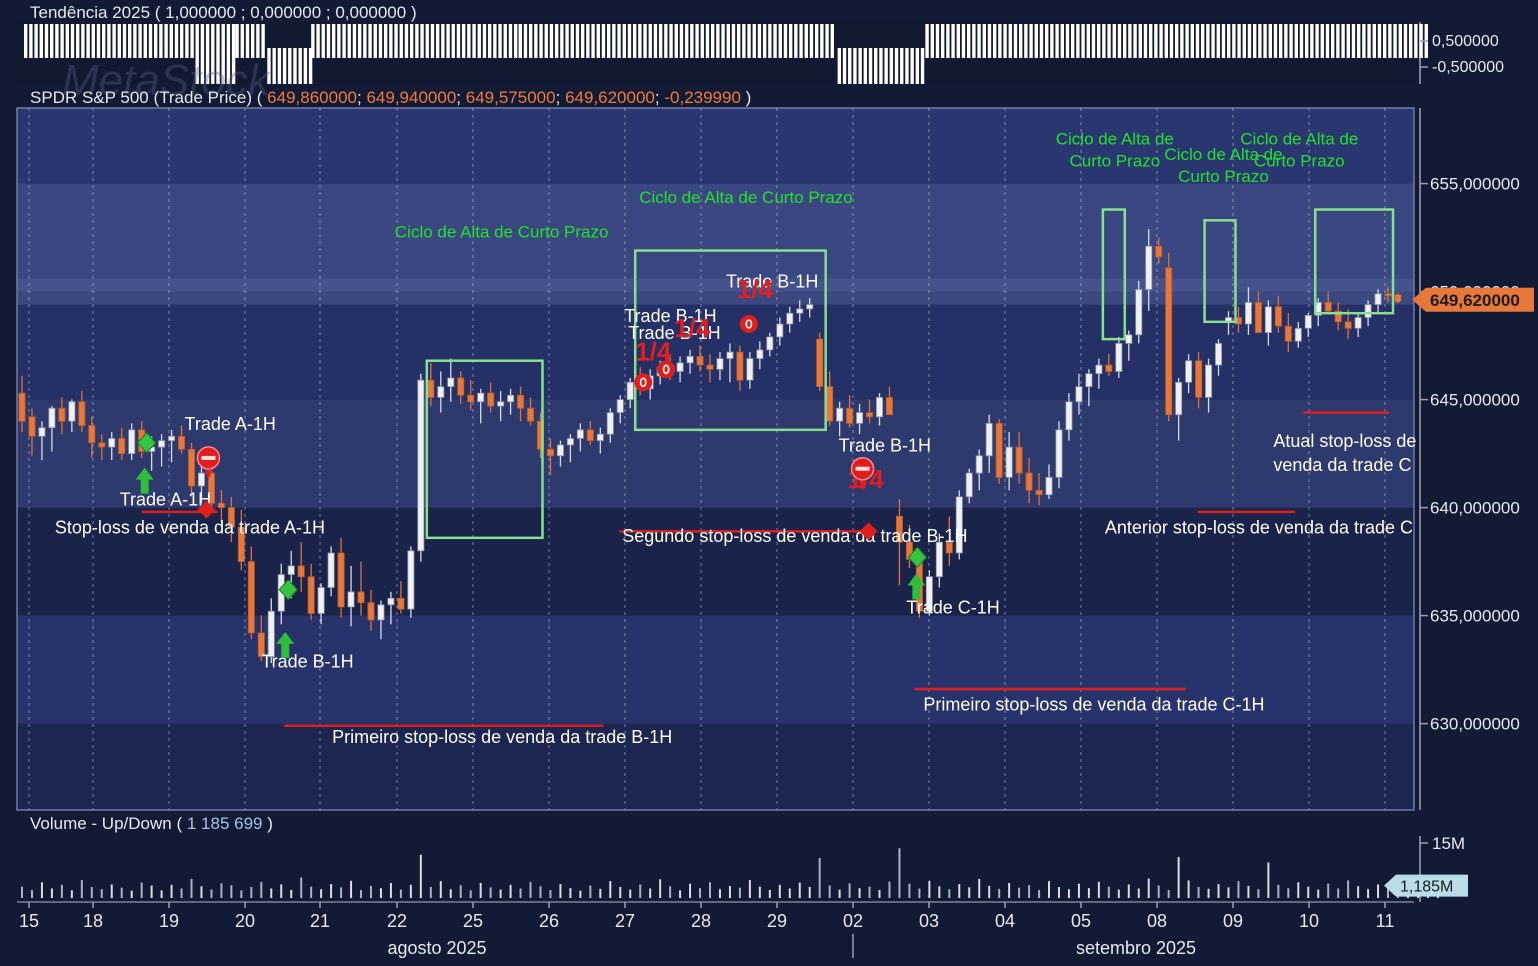 This screenshot has height=966, width=1538. What do you see at coordinates (397, 921) in the screenshot?
I see `x-axis-day-label: 22` at bounding box center [397, 921].